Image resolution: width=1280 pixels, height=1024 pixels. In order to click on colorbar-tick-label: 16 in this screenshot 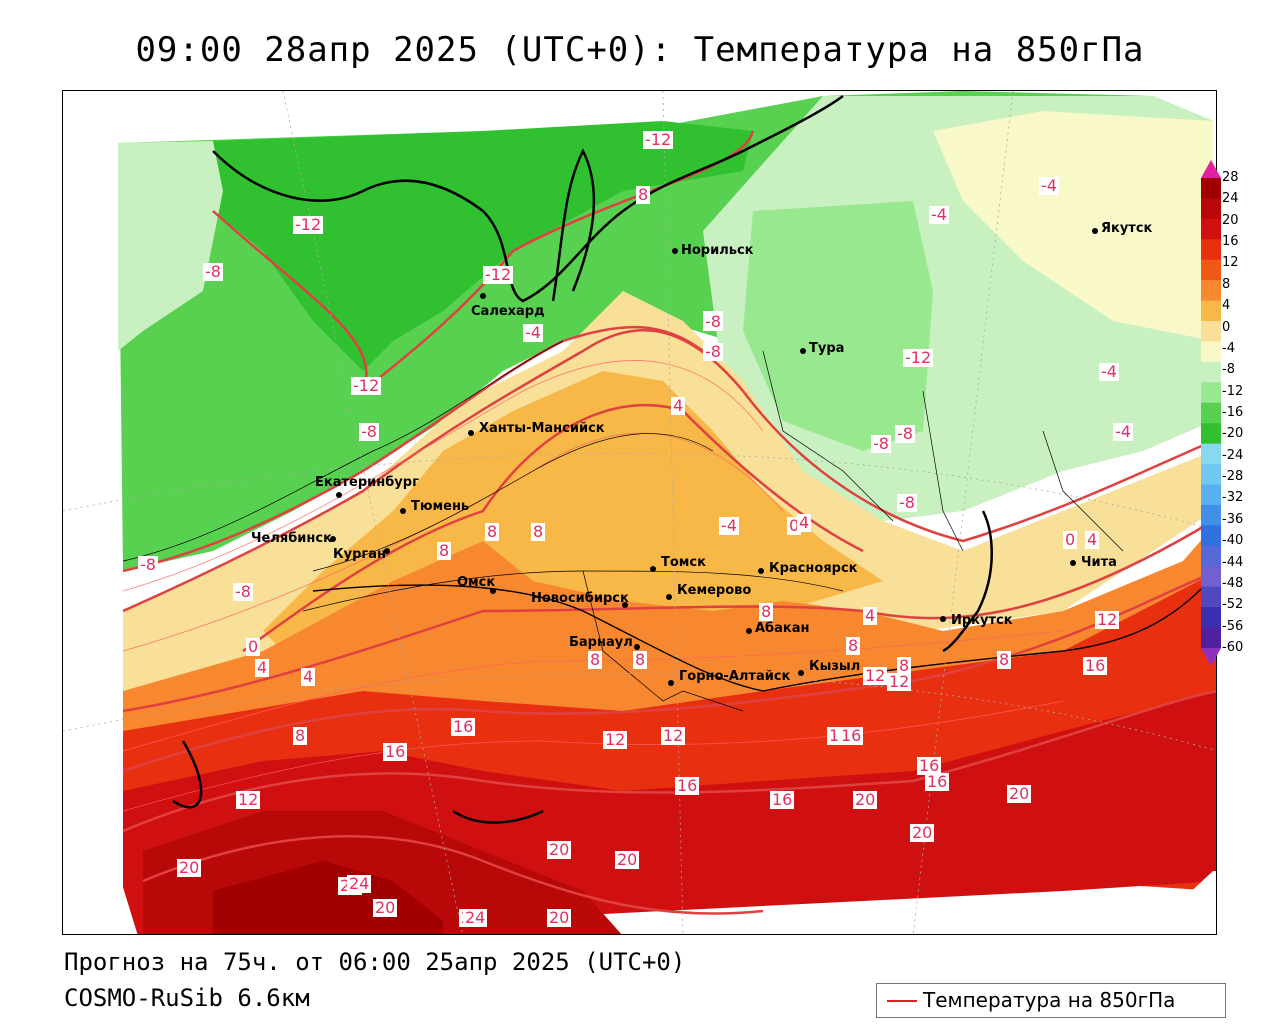, I will do `click(1230, 242)`.